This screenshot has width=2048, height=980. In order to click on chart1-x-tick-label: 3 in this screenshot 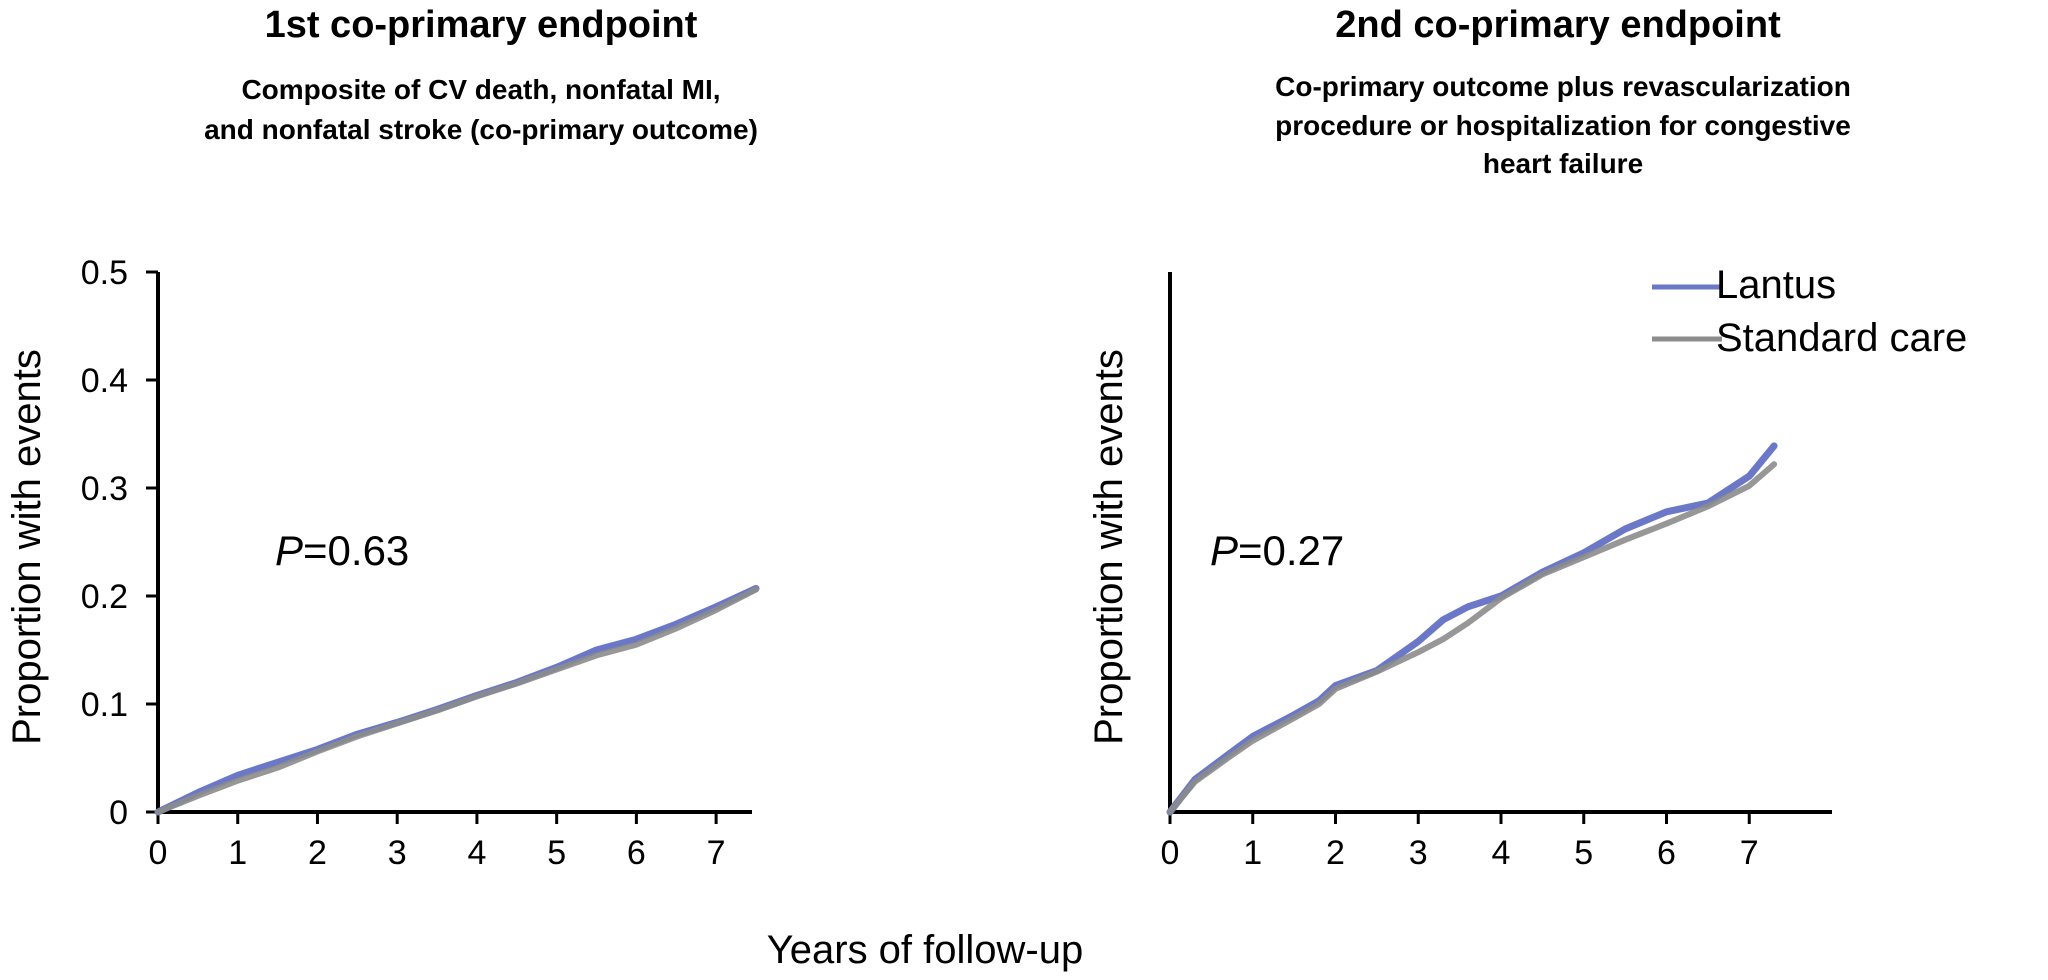, I will do `click(397, 853)`.